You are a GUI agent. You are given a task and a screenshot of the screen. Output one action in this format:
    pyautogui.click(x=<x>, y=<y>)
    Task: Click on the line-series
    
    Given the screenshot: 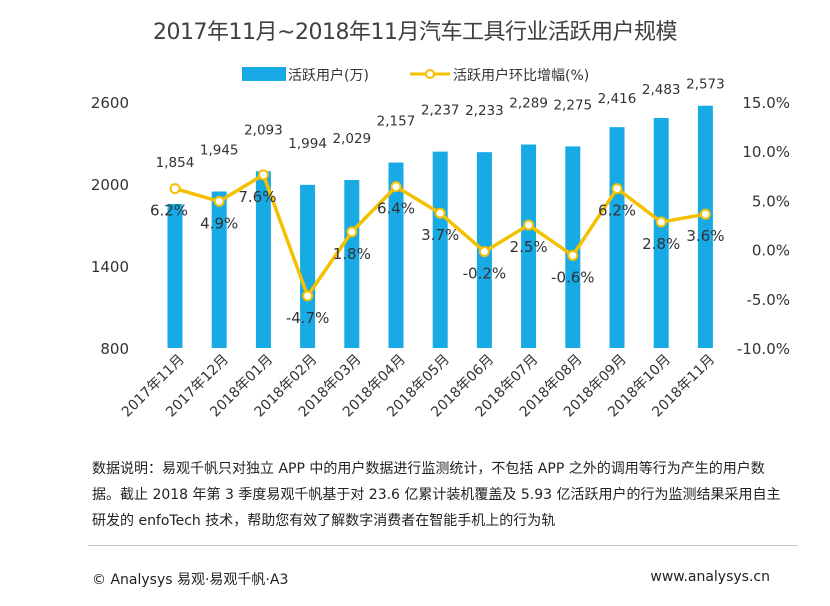 What is the action you would take?
    pyautogui.click(x=440, y=235)
    